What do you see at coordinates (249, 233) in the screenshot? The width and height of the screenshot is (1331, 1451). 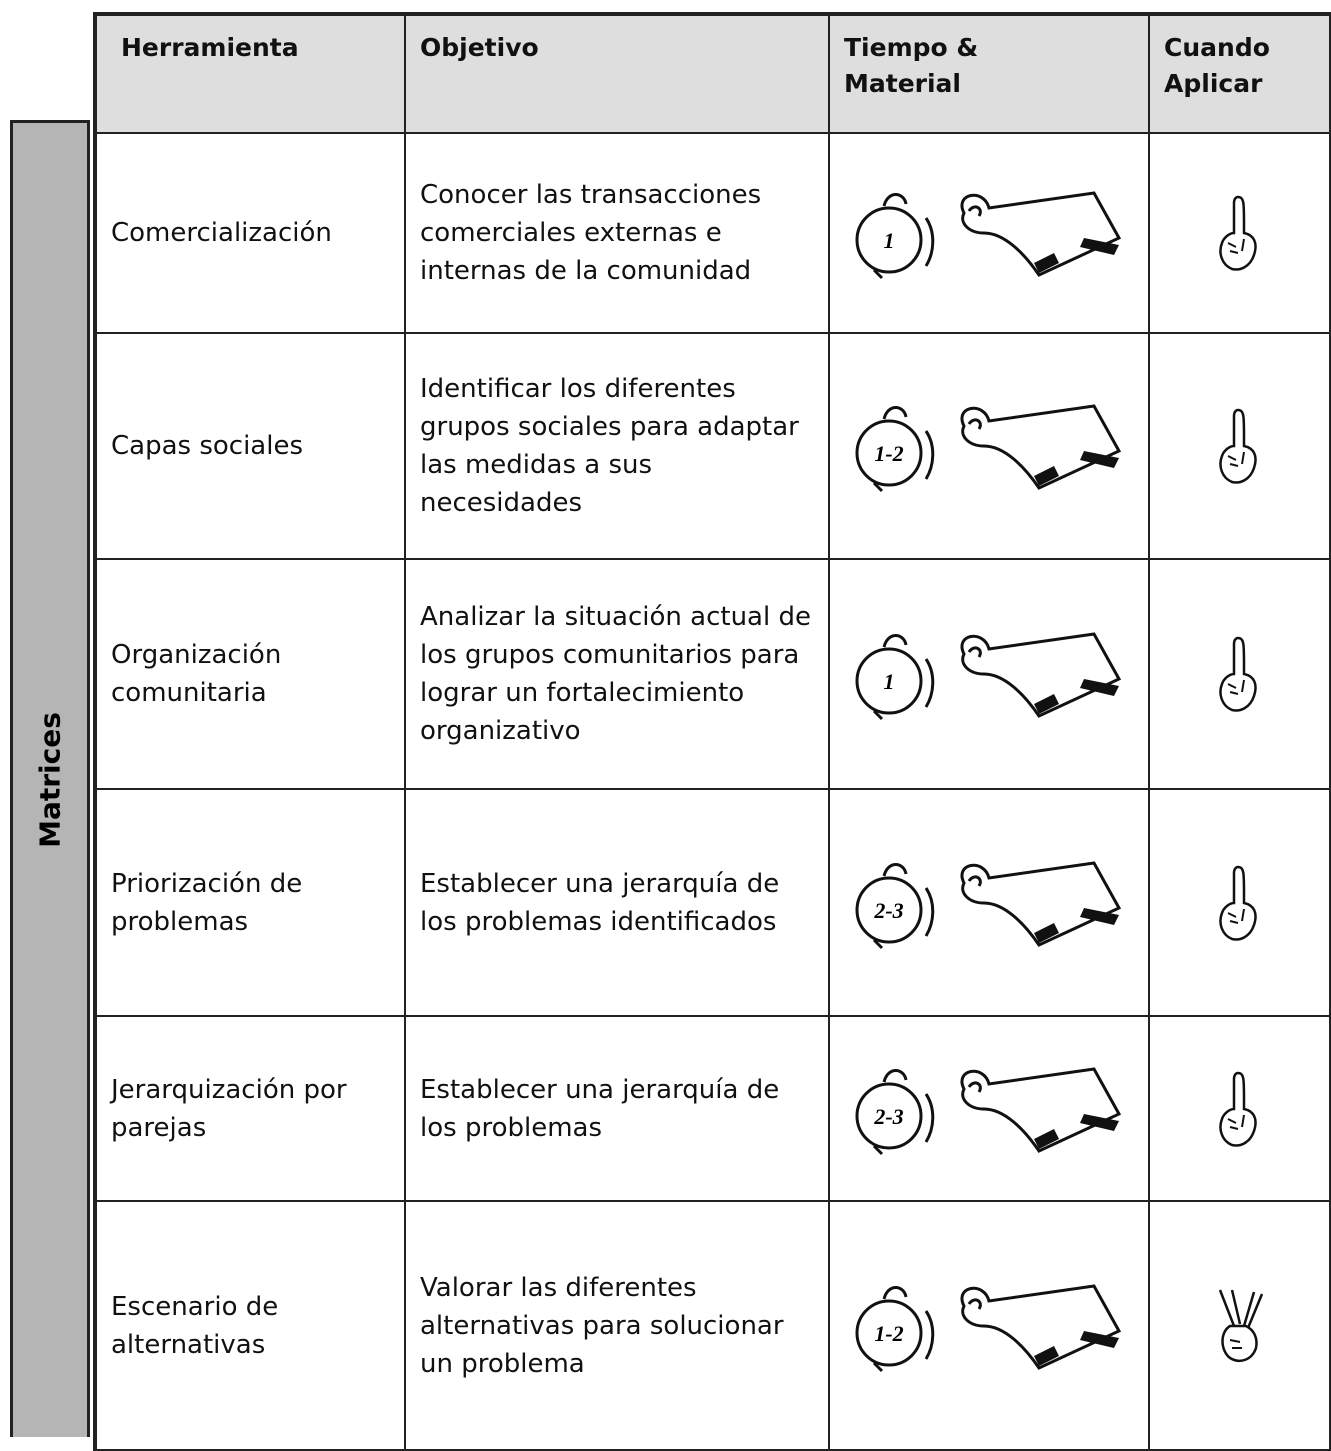 I see `tool-cell: Comercialización` at bounding box center [249, 233].